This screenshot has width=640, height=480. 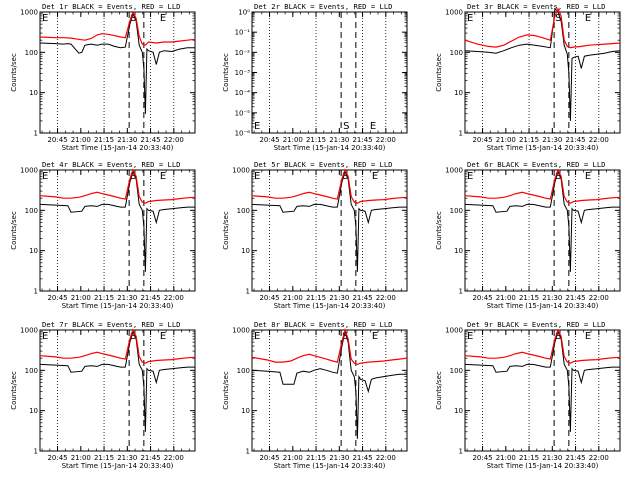 I want to click on y-tick-label: 10⁻⁴, so click(x=243, y=93).